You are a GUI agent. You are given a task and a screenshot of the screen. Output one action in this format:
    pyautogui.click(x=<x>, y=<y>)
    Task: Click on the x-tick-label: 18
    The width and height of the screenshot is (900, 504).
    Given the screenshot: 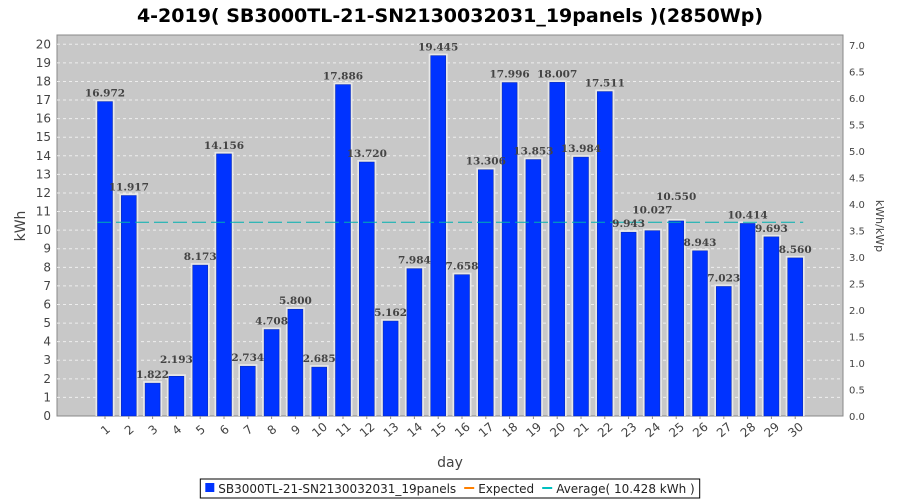 What is the action you would take?
    pyautogui.click(x=510, y=430)
    